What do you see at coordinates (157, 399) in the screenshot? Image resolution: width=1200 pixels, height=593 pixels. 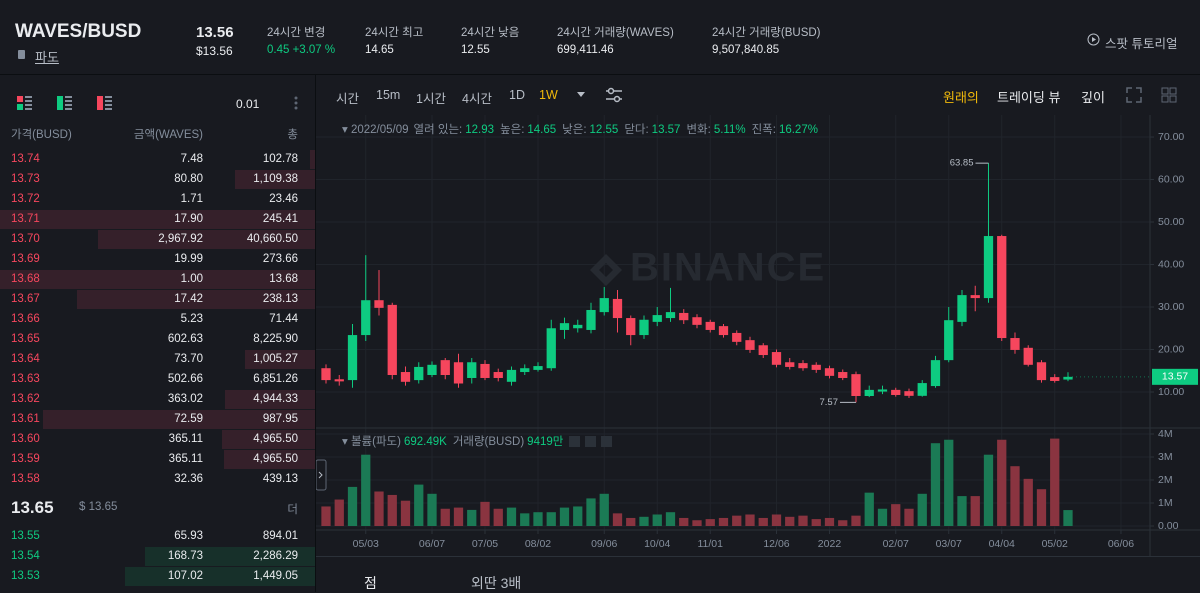 I see `order-row: 13.62 363.02 4,944.33` at bounding box center [157, 399].